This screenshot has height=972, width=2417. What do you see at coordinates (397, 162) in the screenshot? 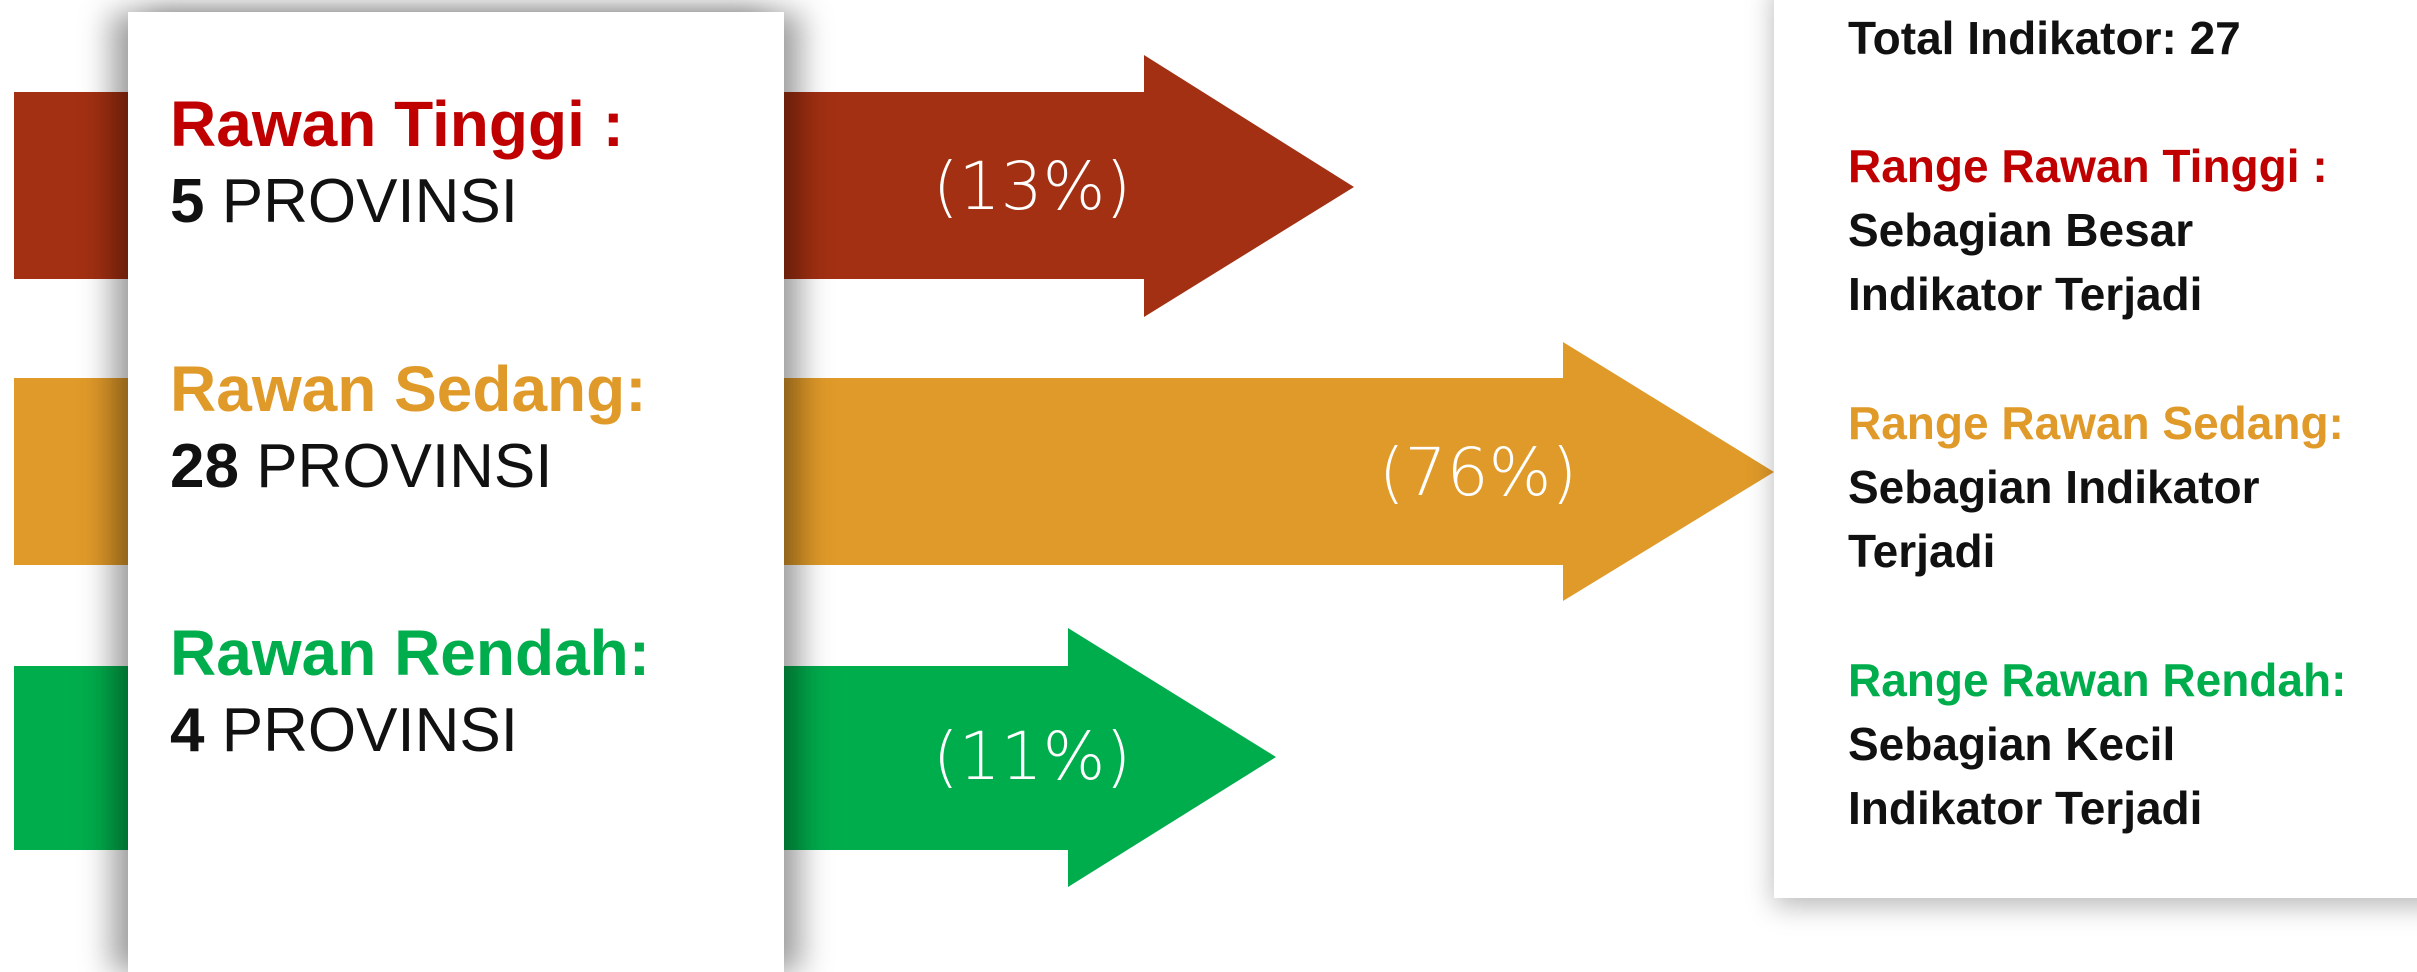
I see `category-tinggi: Rawan Tinggi : 5 PROVINSI` at bounding box center [397, 162].